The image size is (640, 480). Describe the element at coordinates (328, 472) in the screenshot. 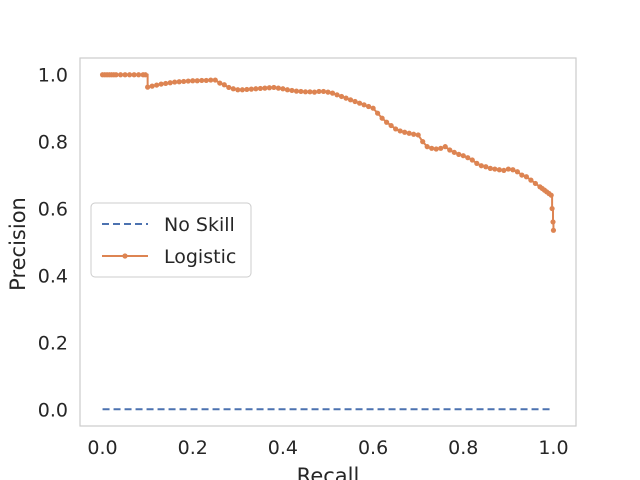

I see `x-axis-label: Recall` at that location.